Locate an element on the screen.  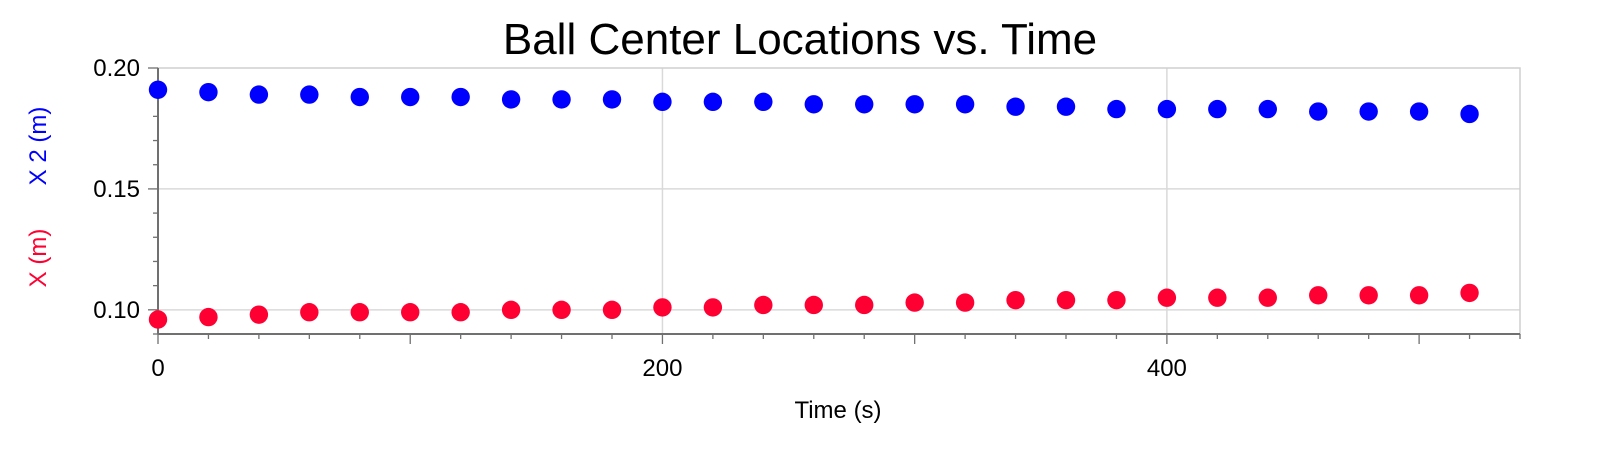
x-tick-labels: 0 200 400 is located at coordinates (669, 368).